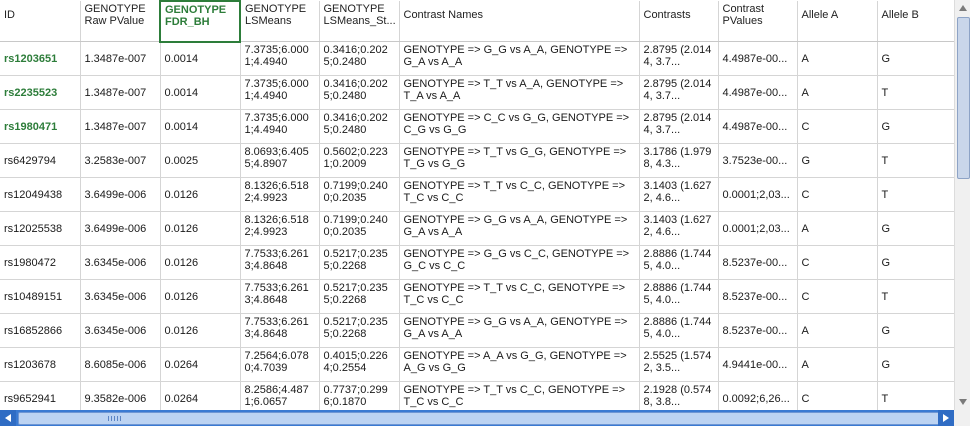 This screenshot has width=970, height=426. What do you see at coordinates (962, 402) in the screenshot?
I see `scroll-down-button` at bounding box center [962, 402].